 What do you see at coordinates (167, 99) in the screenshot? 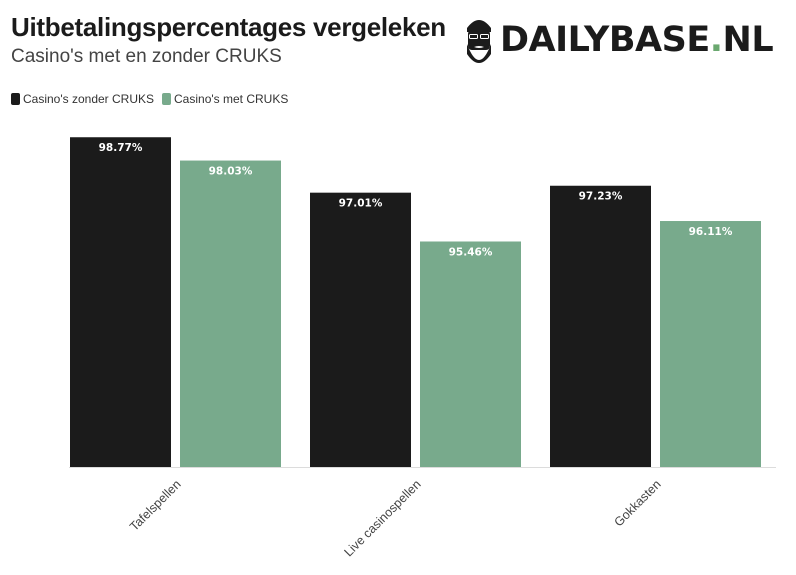
I see `legend-swatch-series-b` at bounding box center [167, 99].